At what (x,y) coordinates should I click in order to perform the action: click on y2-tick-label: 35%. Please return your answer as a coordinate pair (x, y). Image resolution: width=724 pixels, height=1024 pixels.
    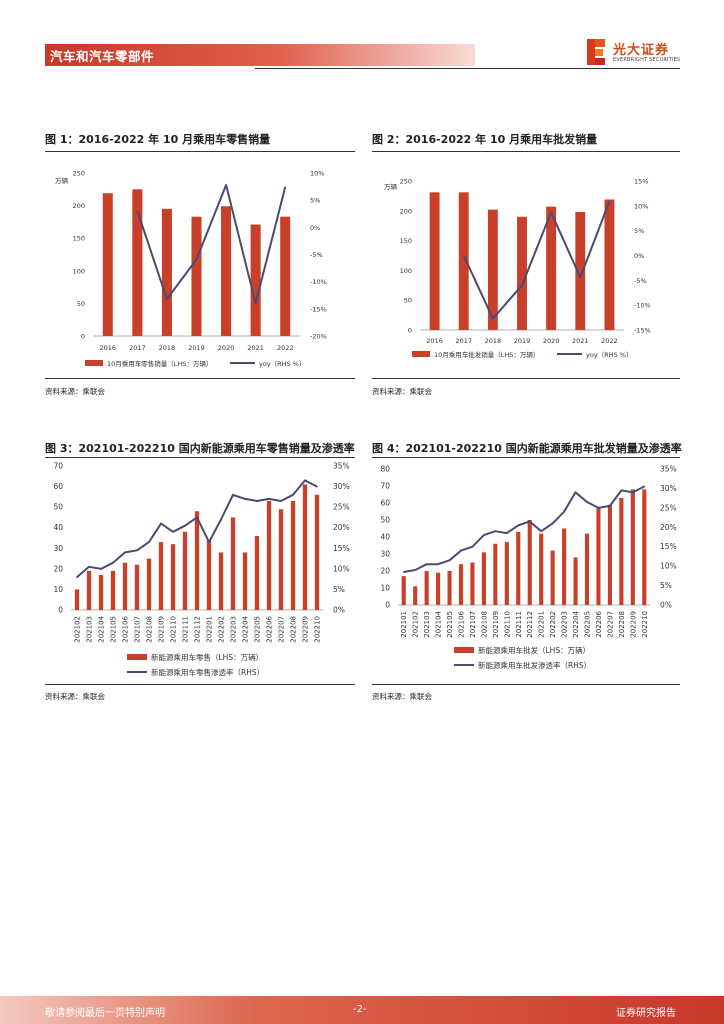
    Looking at the image, I should click on (668, 469).